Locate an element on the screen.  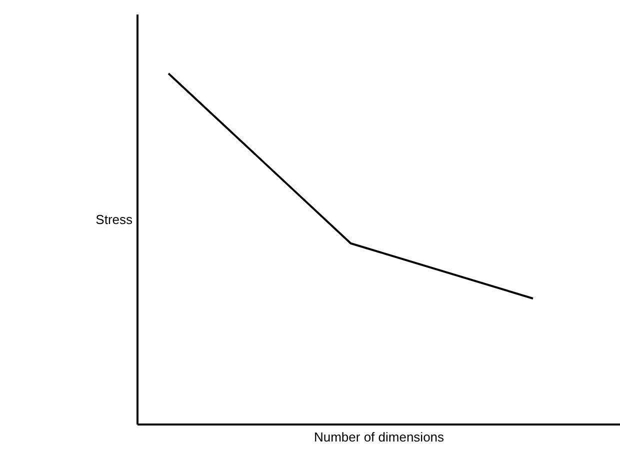
y-axis-title: Stress is located at coordinates (114, 219).